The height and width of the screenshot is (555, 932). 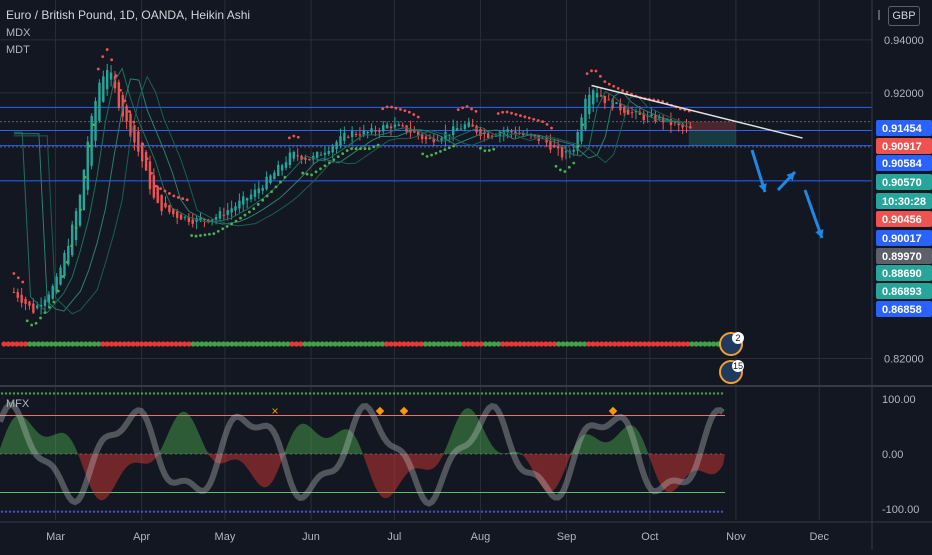 What do you see at coordinates (697, 111) in the screenshot?
I see `trend-line` at bounding box center [697, 111].